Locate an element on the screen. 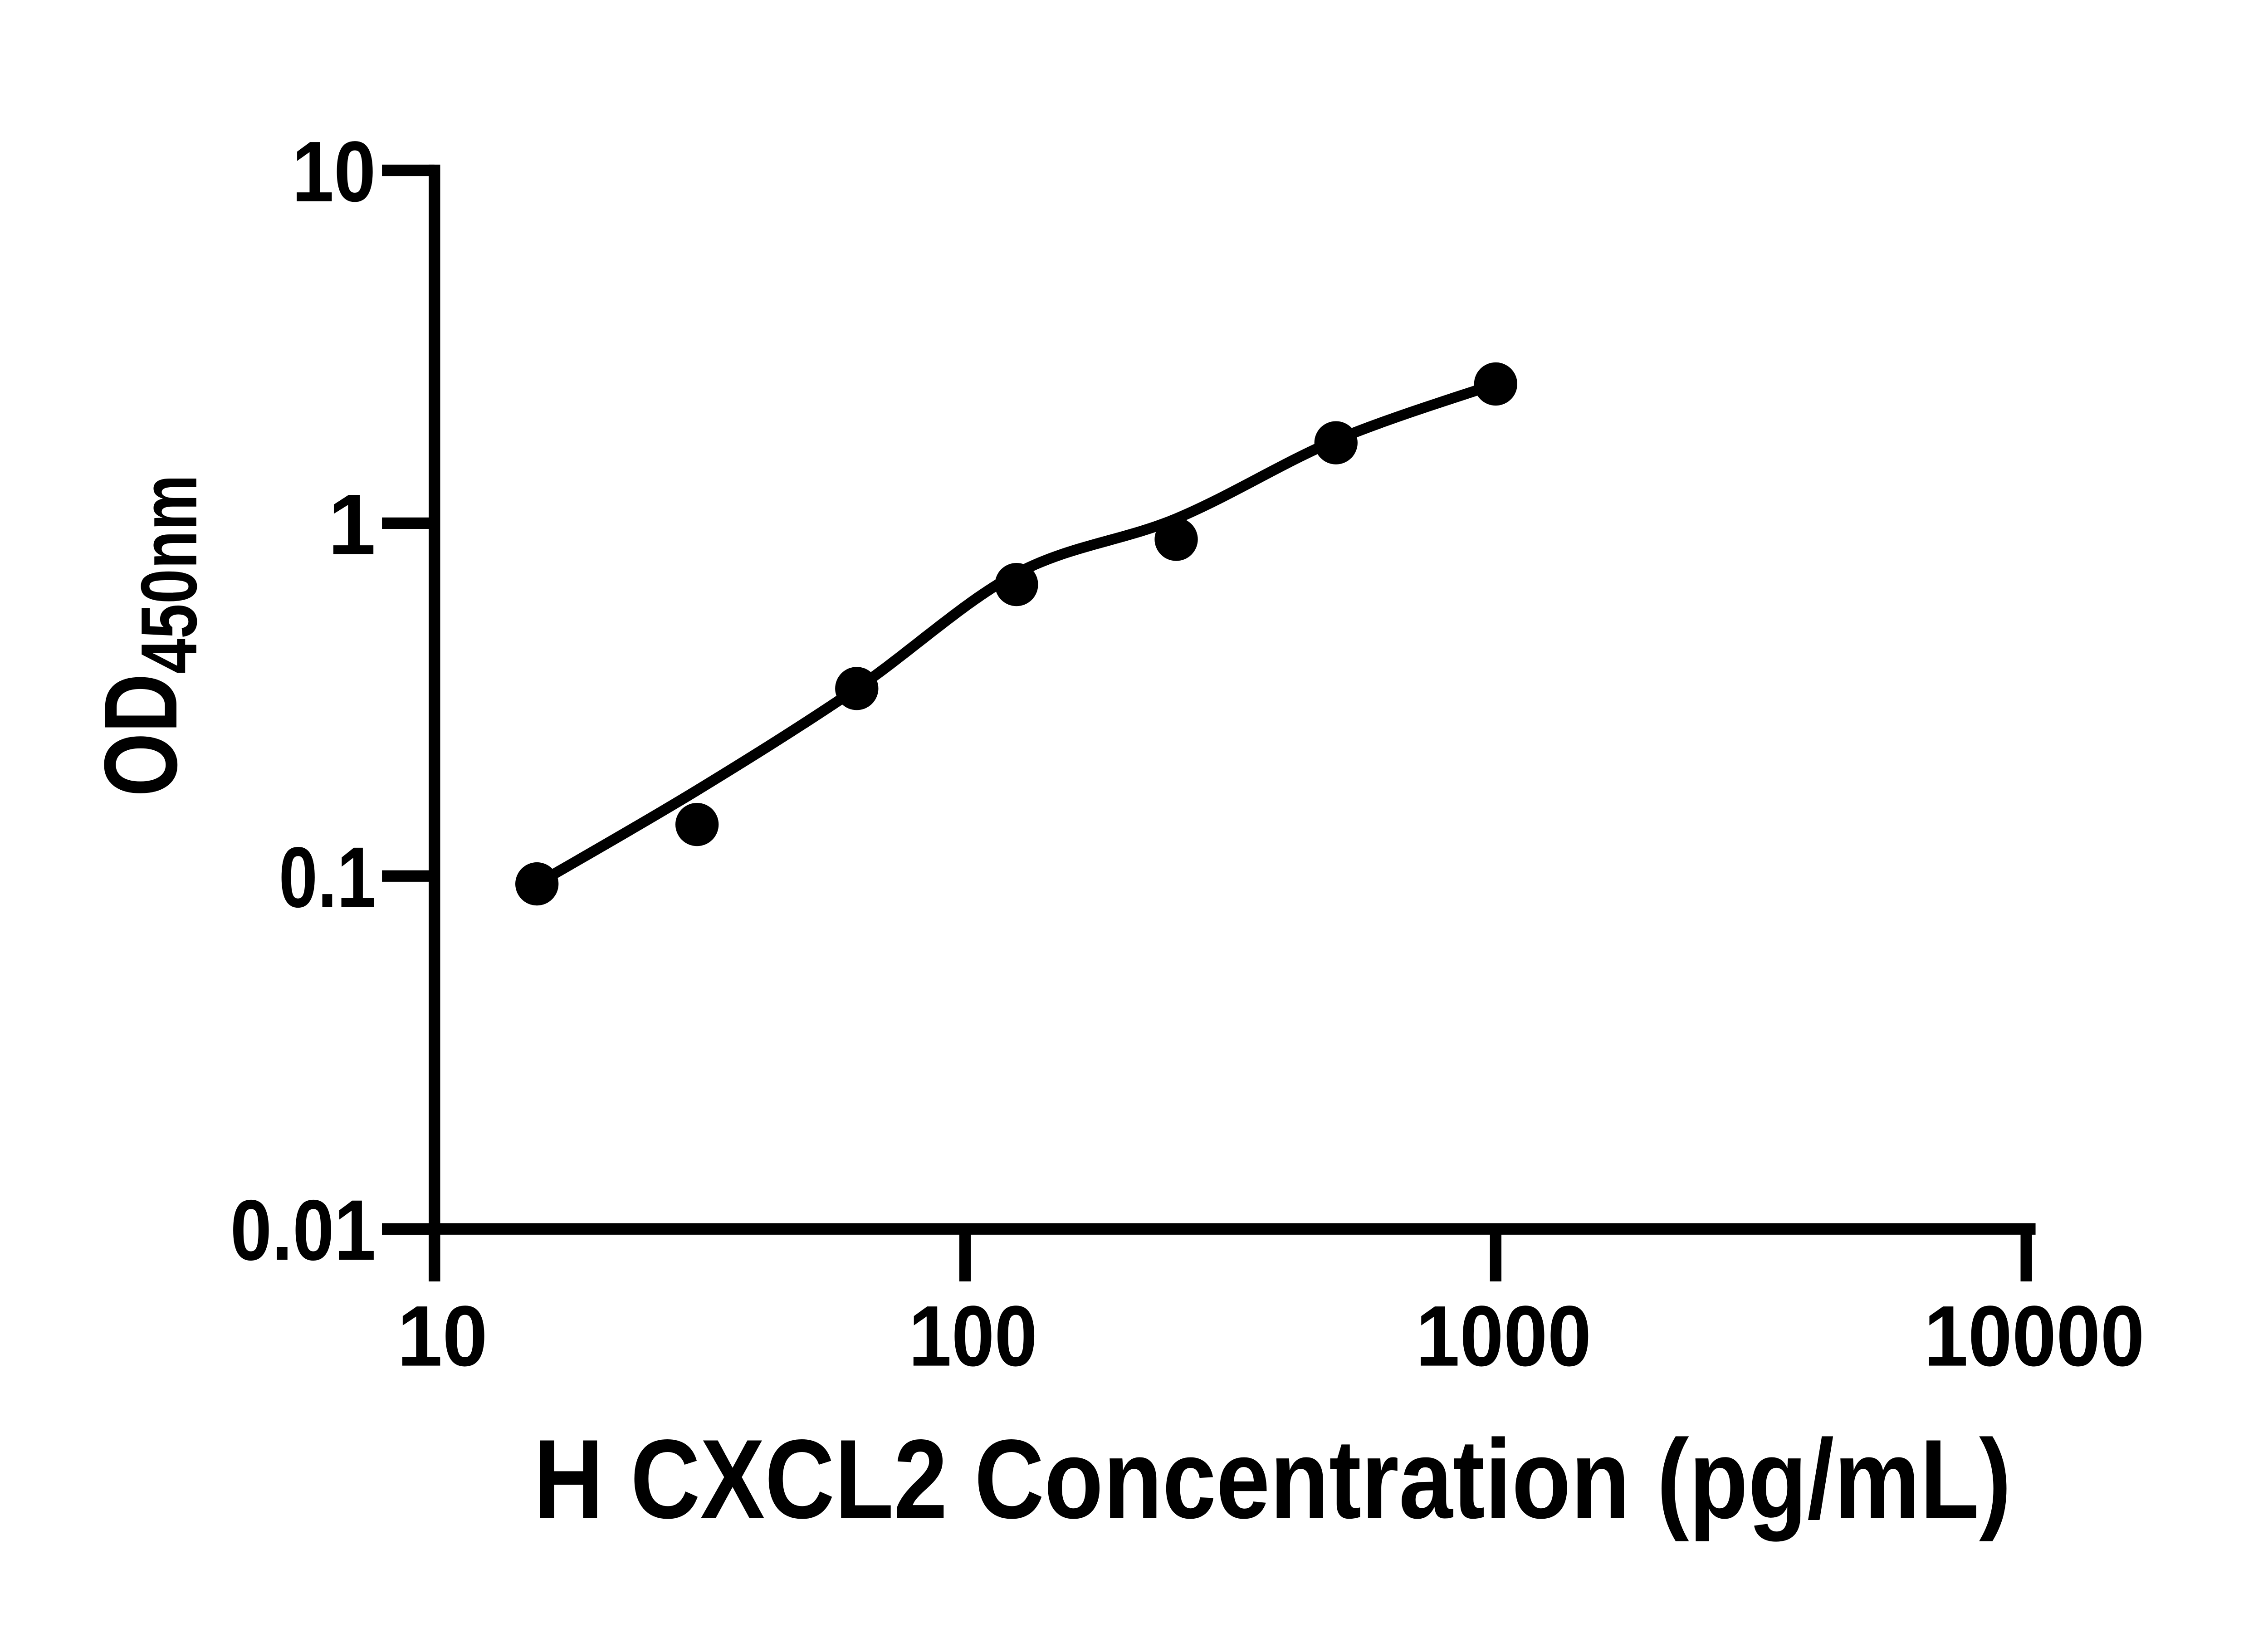  x-tick-label: 1000 is located at coordinates (1504, 1336).